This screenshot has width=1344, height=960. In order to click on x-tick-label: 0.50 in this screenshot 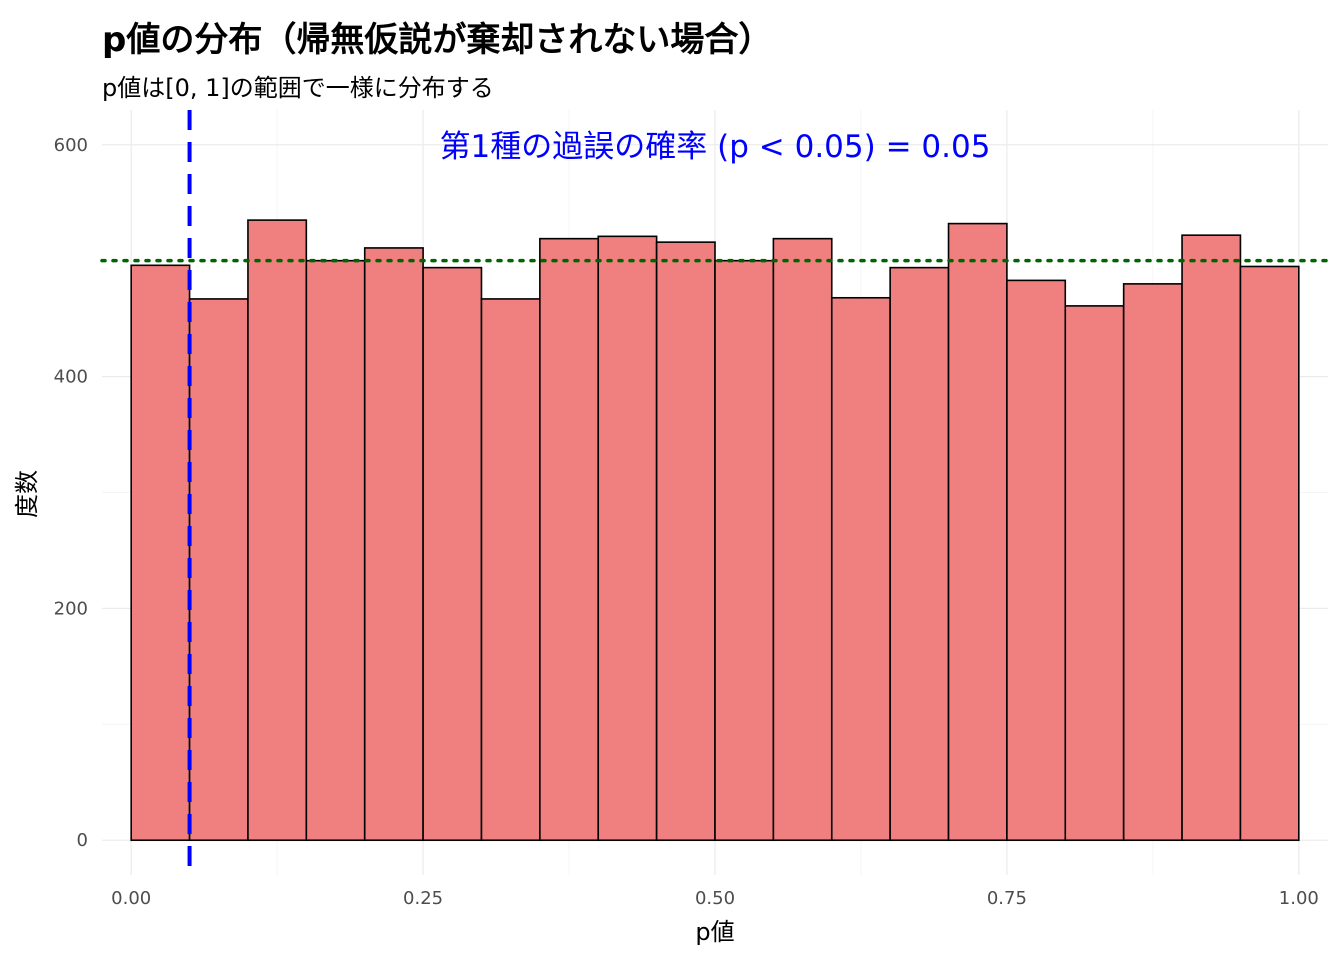, I will do `click(715, 898)`.